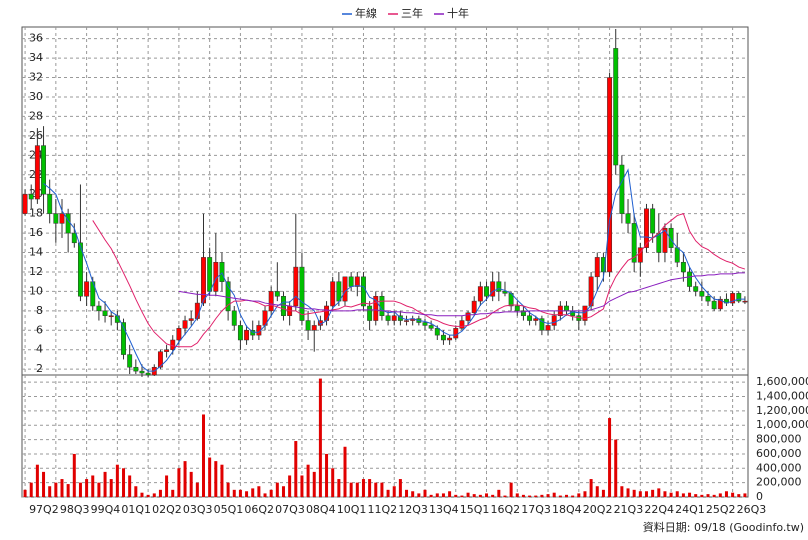  I want to click on y-tick-label: 16, so click(36, 232).